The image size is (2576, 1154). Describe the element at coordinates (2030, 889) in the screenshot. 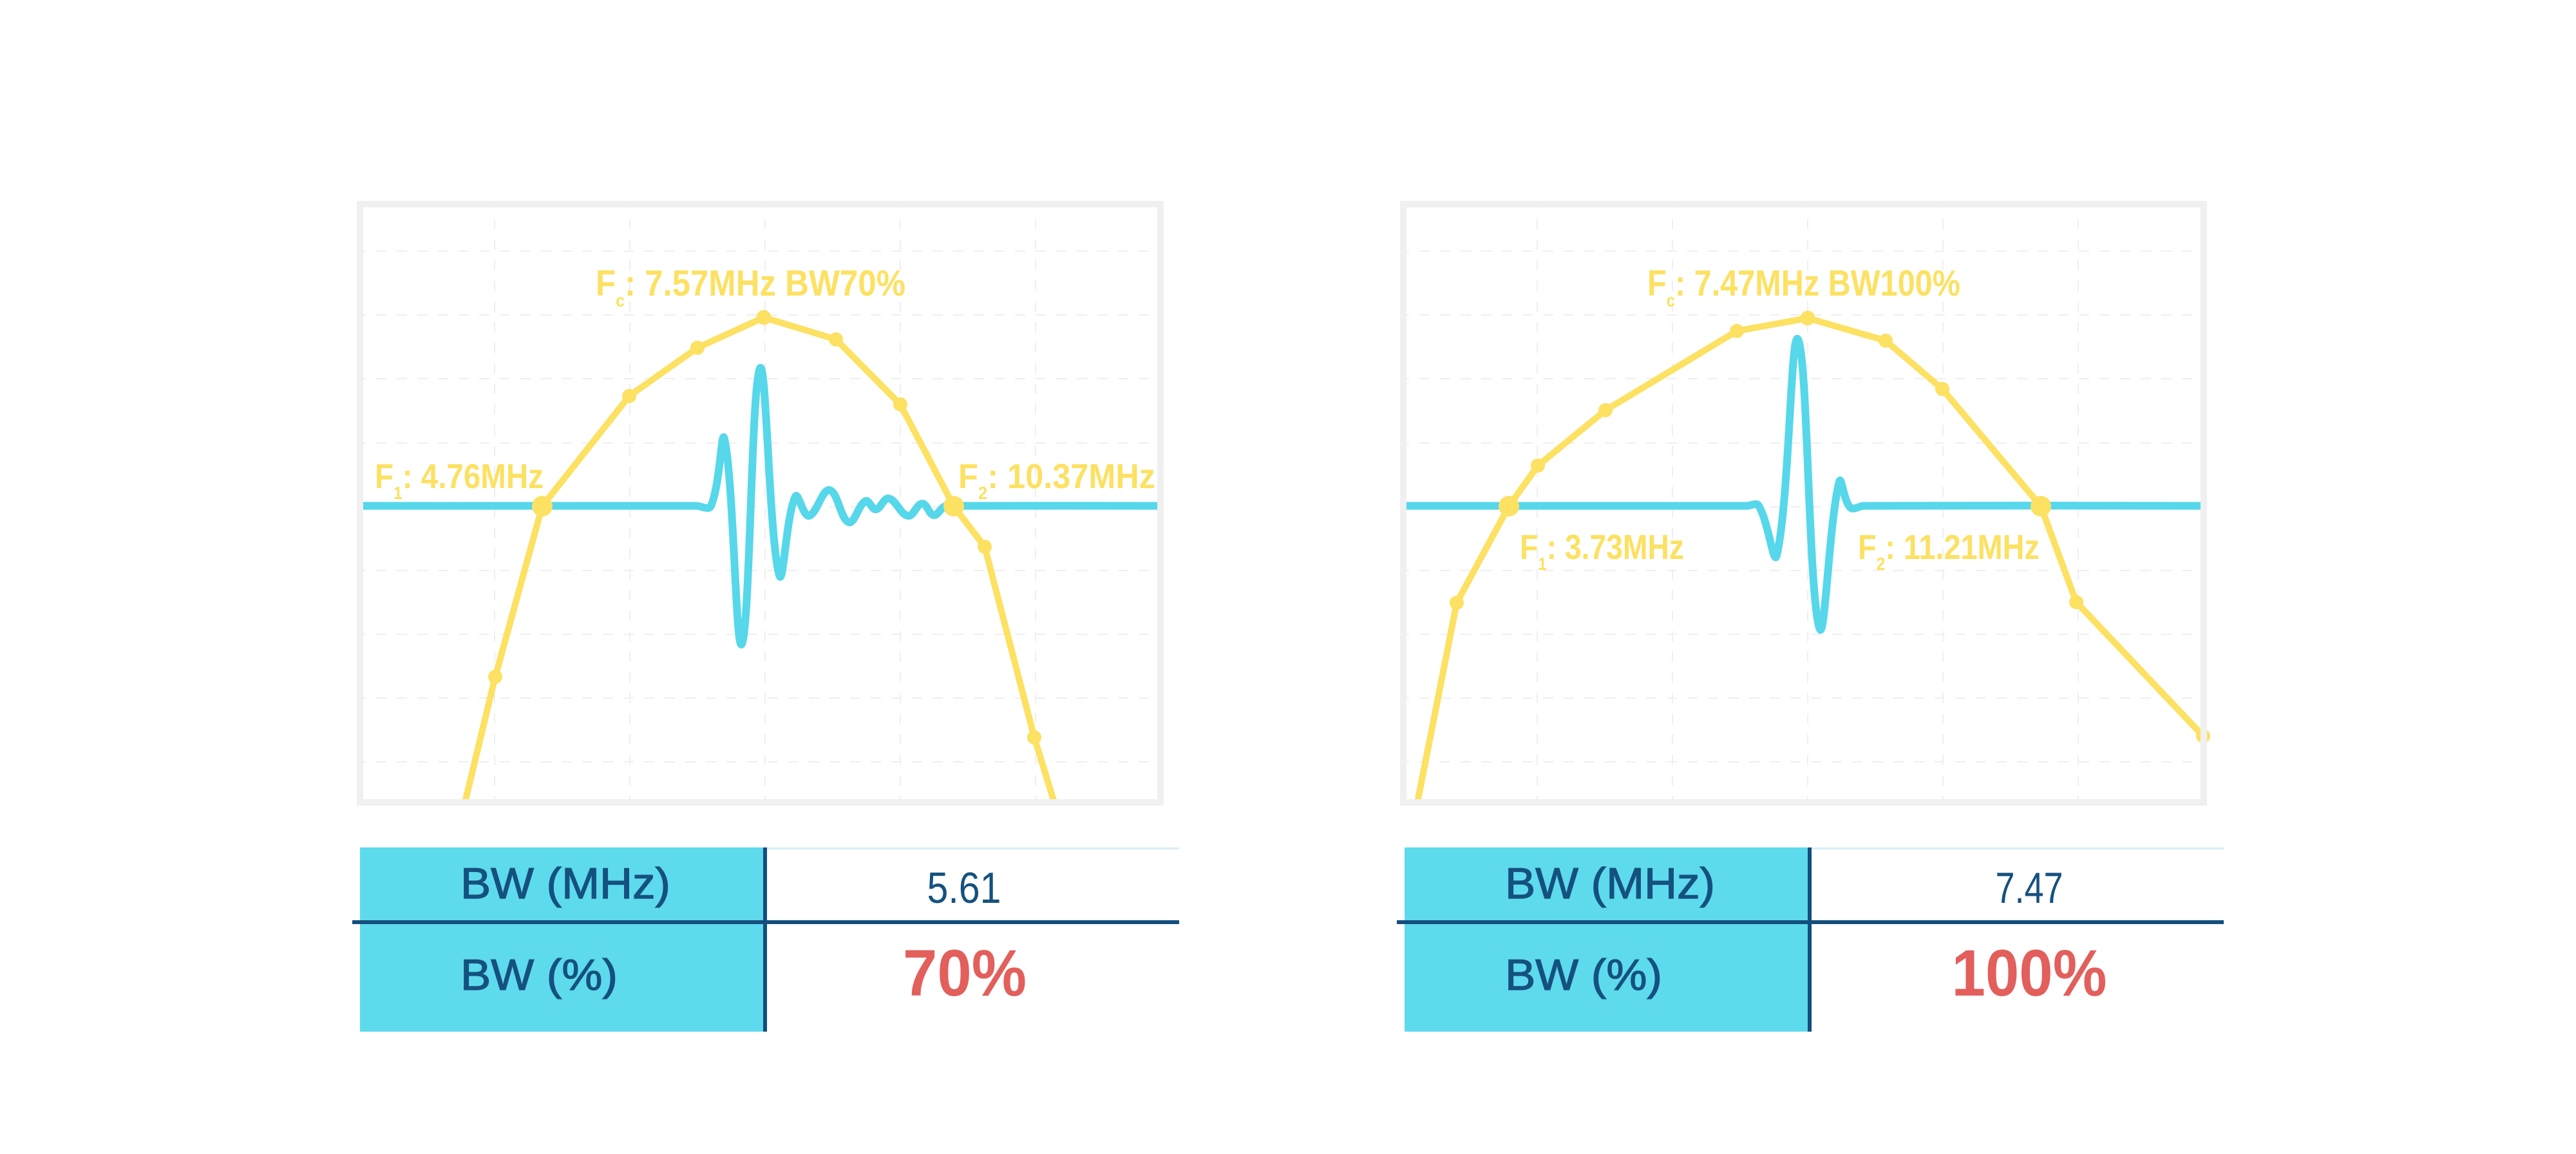

I see `svg-text: 7.47` at that location.